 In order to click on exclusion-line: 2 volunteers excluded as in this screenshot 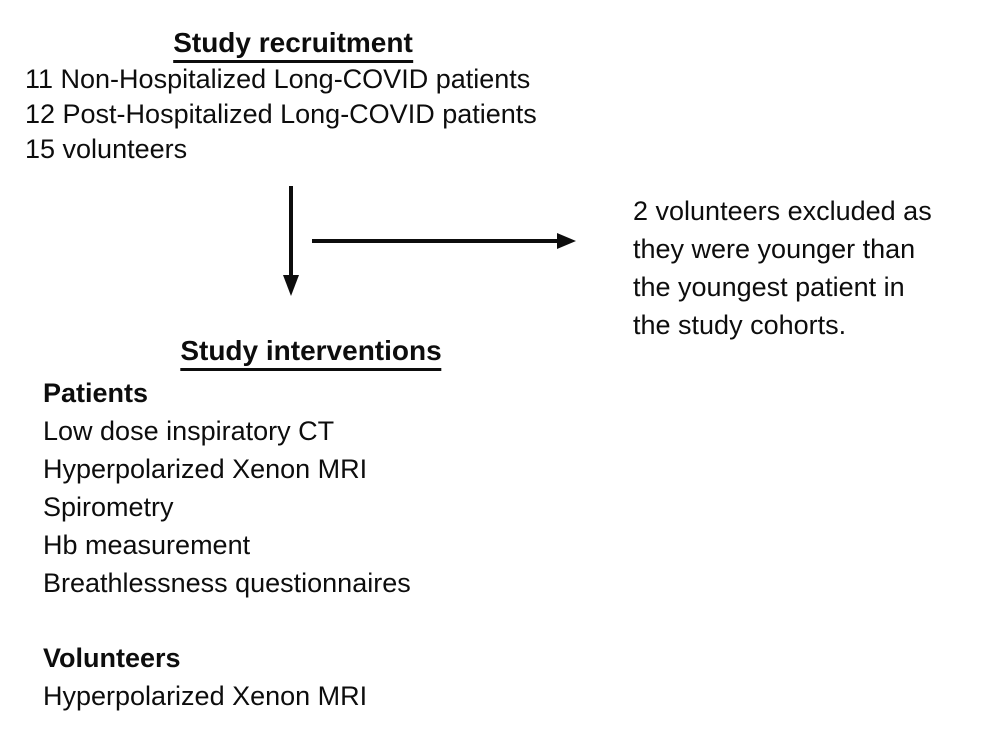, I will do `click(782, 211)`.